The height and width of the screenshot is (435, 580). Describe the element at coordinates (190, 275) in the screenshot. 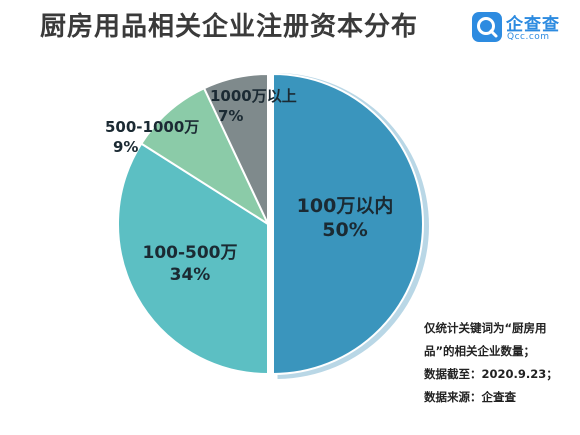

I see `slice-value-label: 34%` at that location.